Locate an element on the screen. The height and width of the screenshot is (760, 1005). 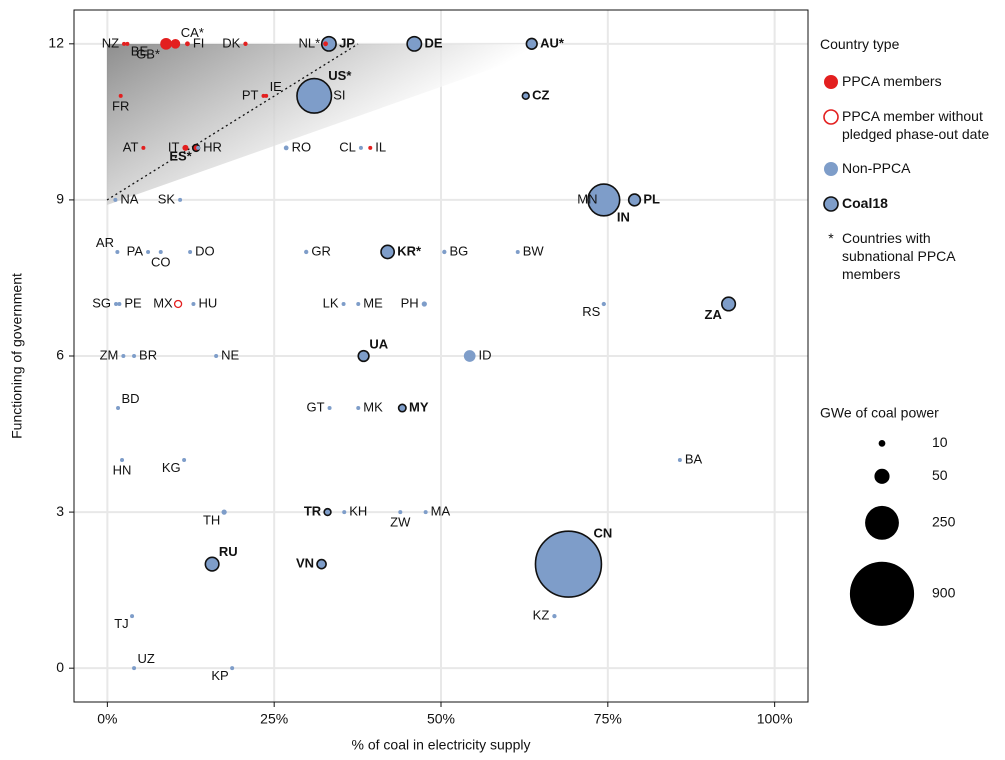
point-label: AT is located at coordinates (131, 146).